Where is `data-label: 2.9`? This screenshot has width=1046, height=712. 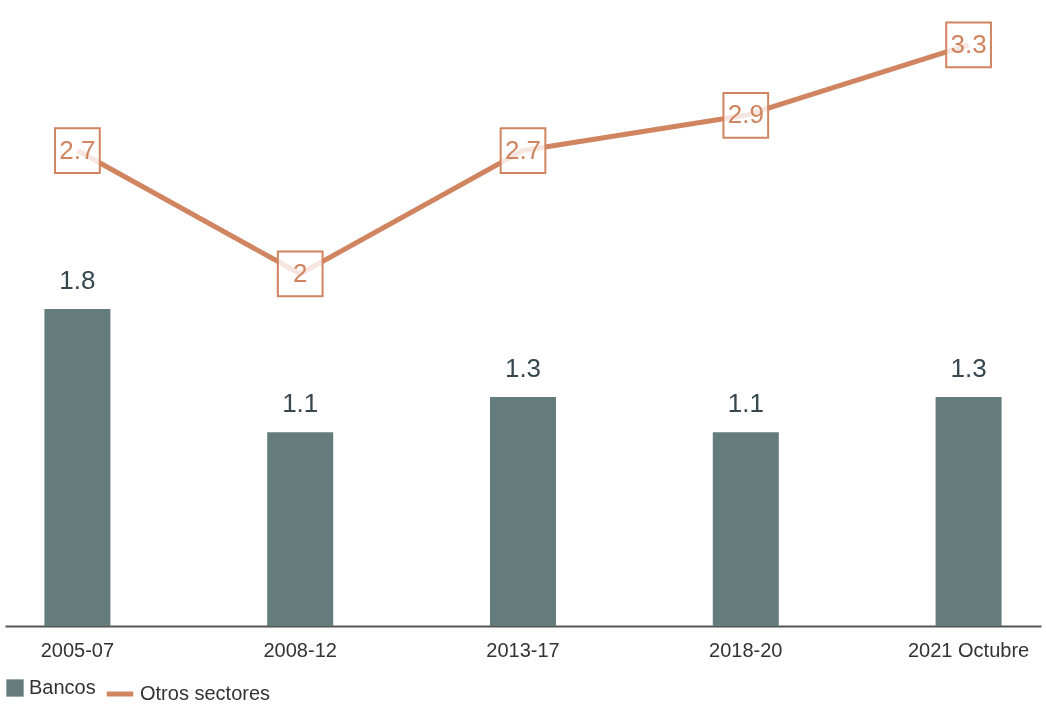
data-label: 2.9 is located at coordinates (745, 114).